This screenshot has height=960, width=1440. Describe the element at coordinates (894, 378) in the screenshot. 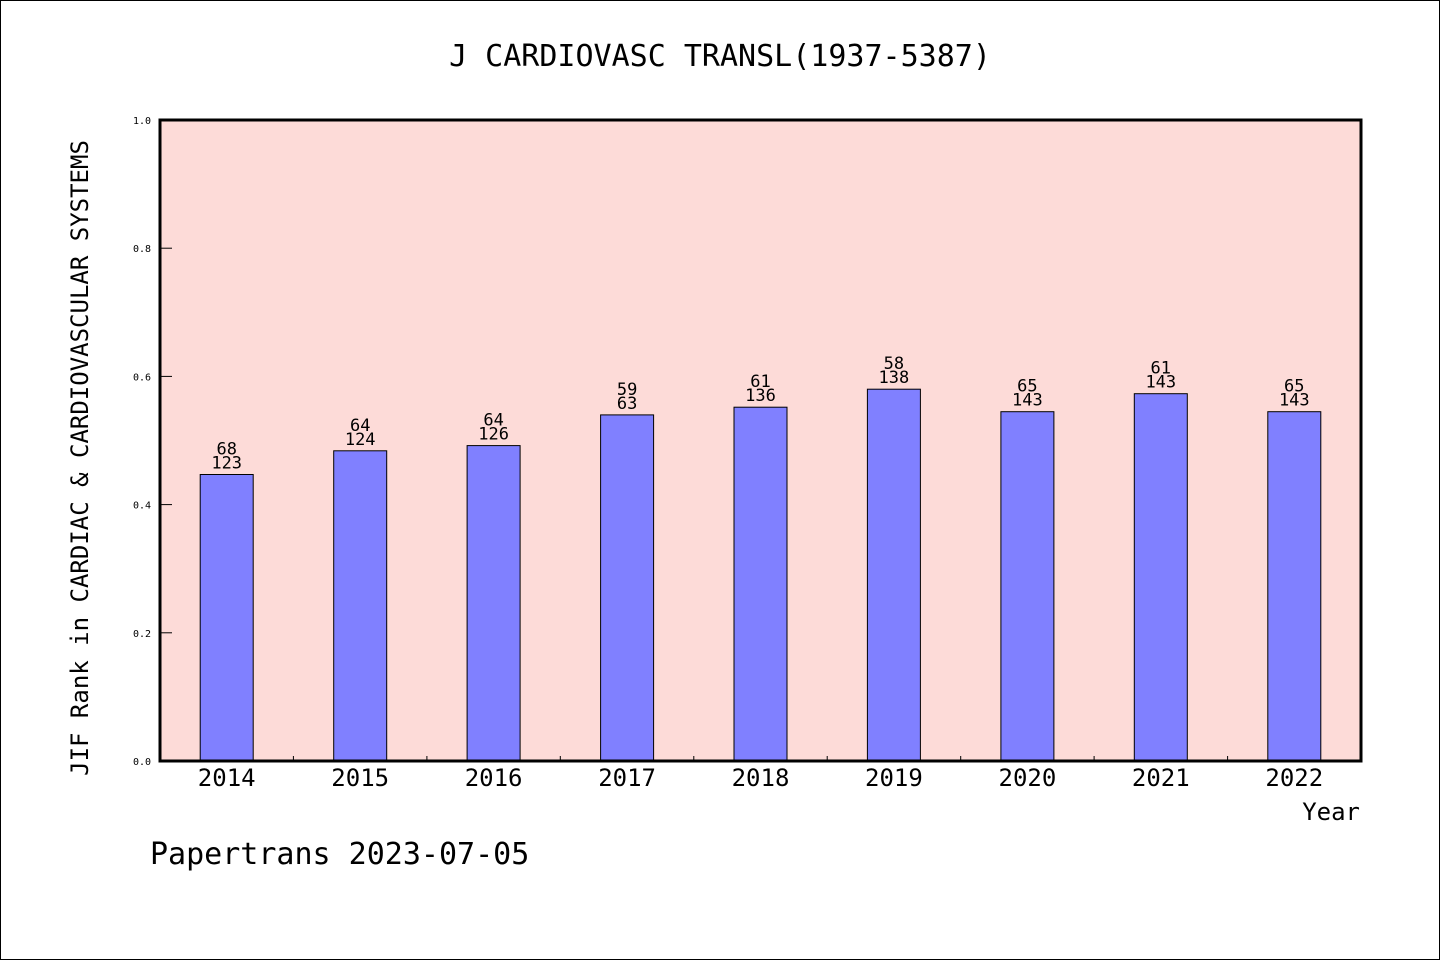

I see `bar-total-label: 138` at that location.